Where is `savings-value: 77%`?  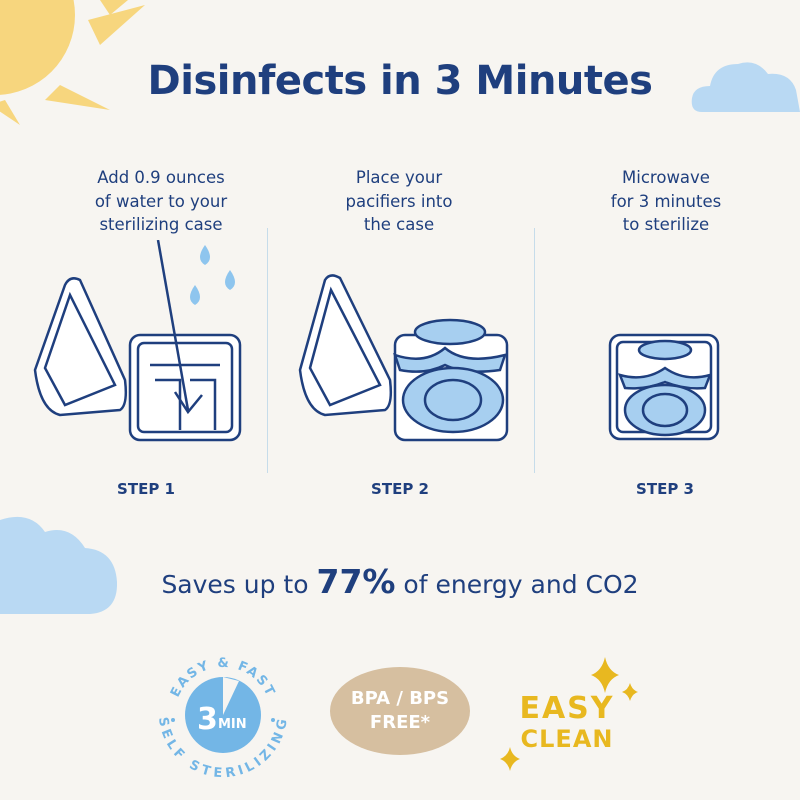 savings-value: 77% is located at coordinates (356, 581).